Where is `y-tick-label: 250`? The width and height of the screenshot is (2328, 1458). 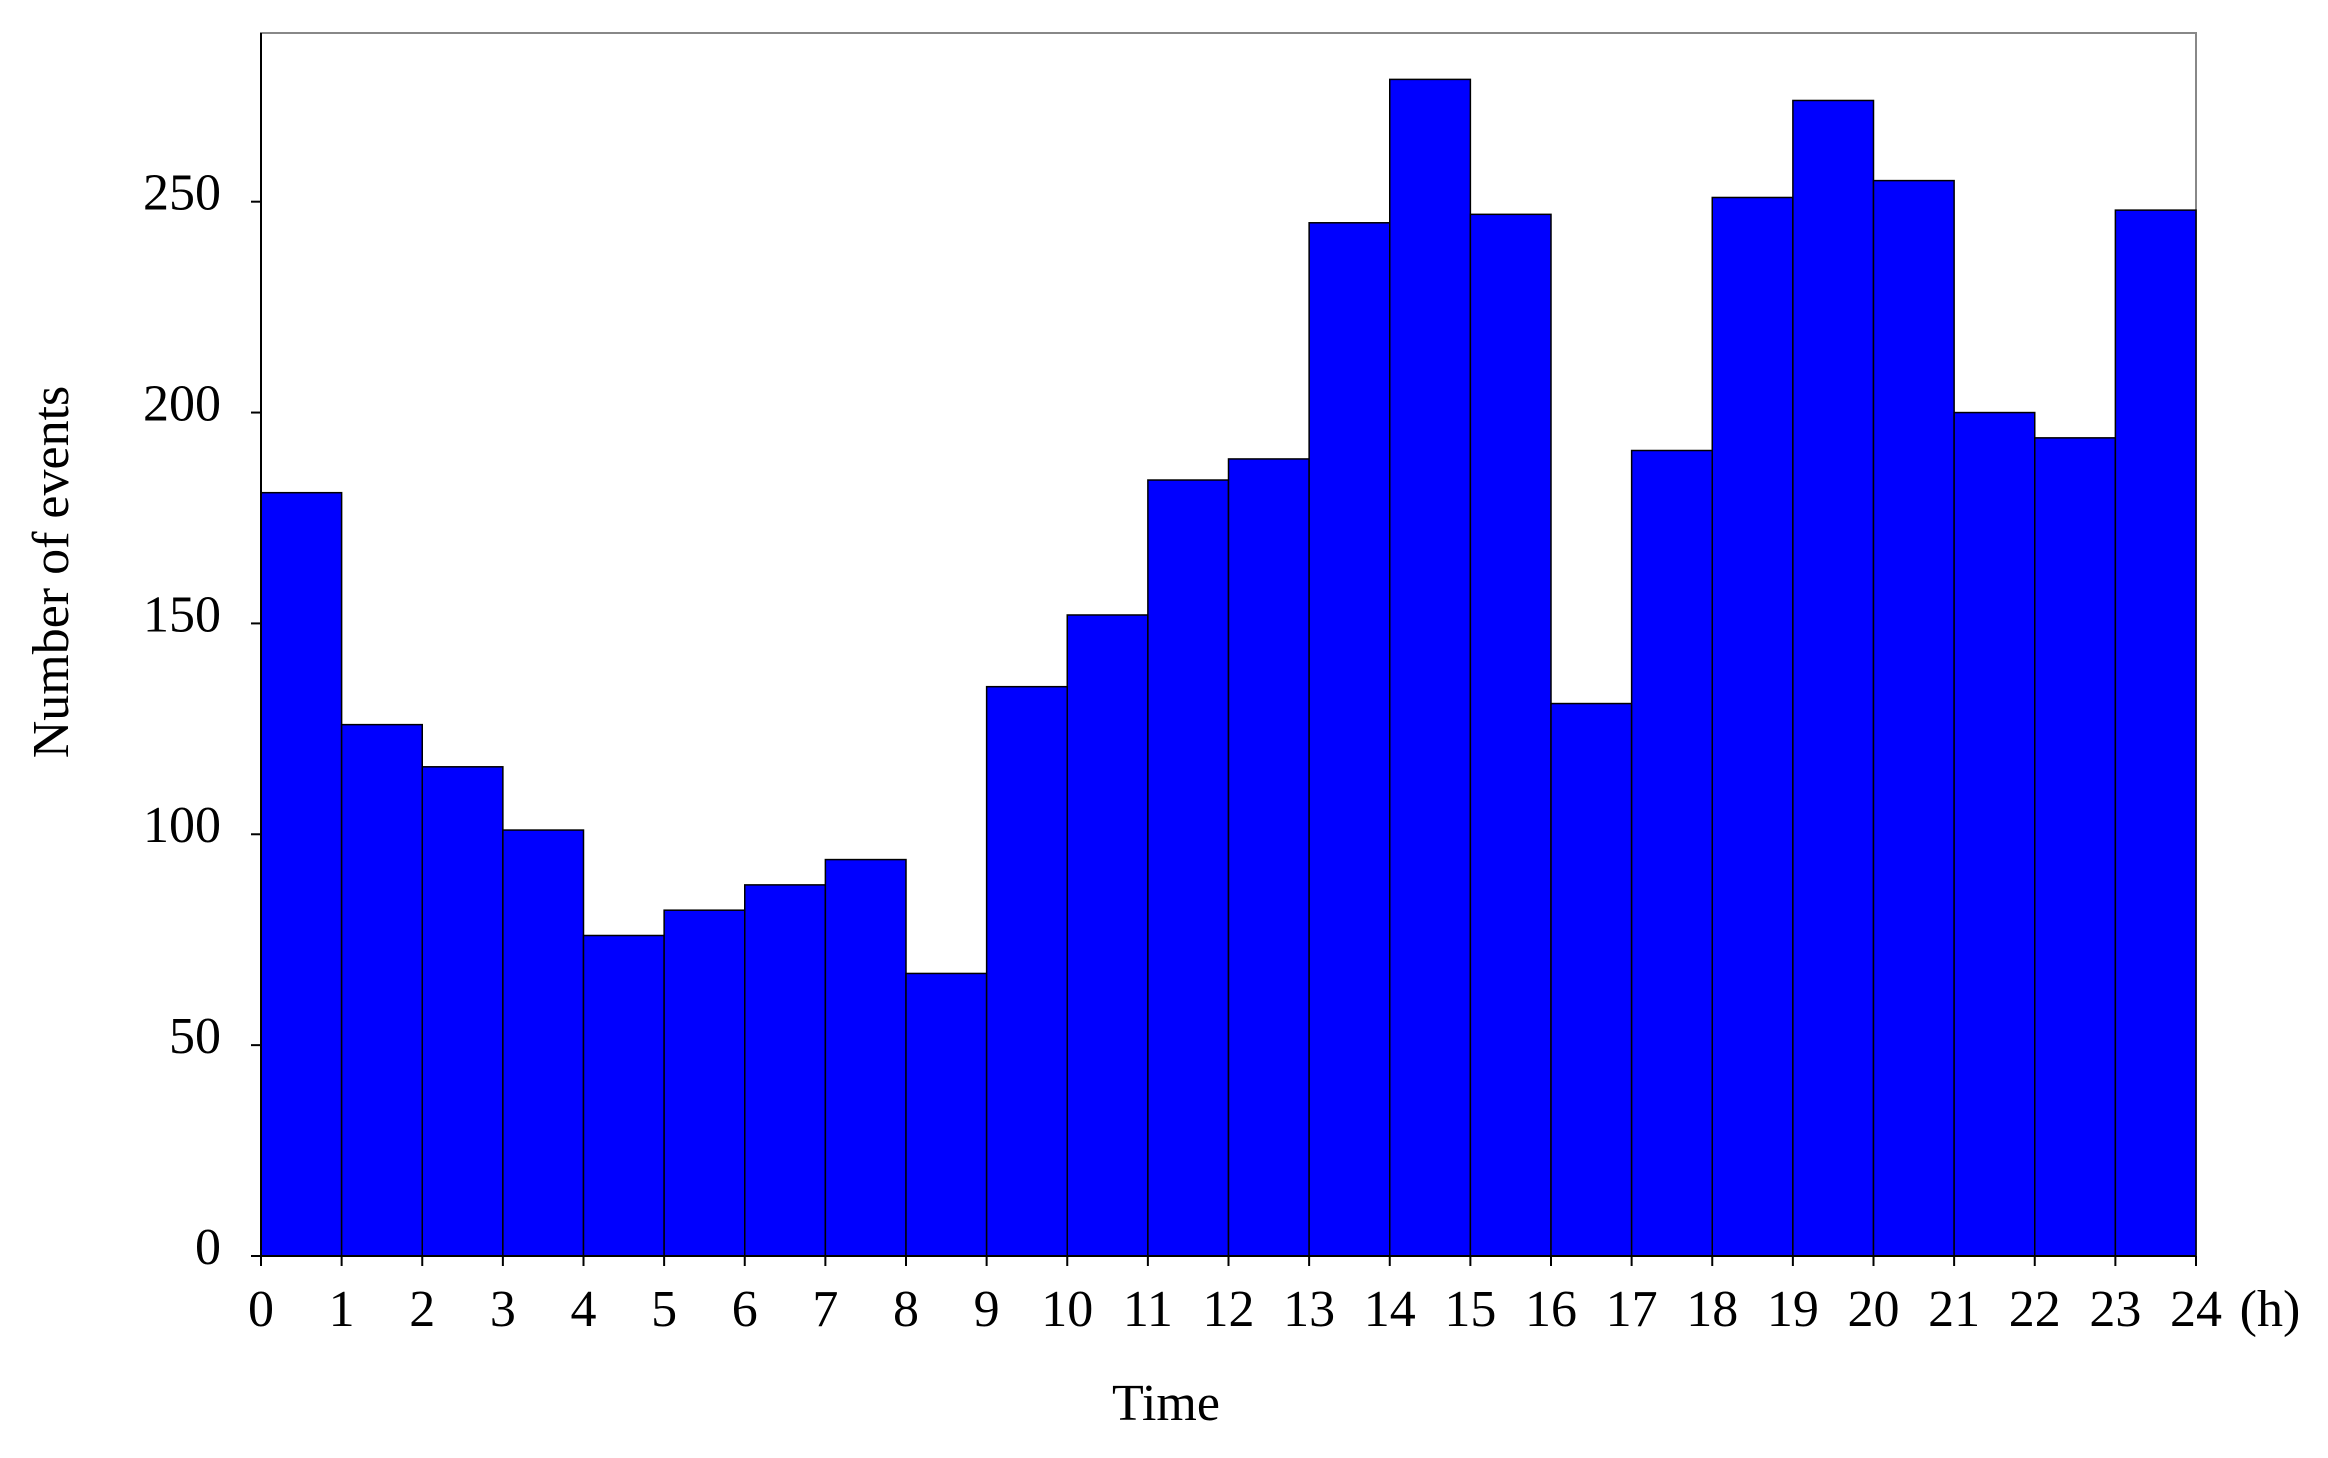
y-tick-label: 250 is located at coordinates (182, 193).